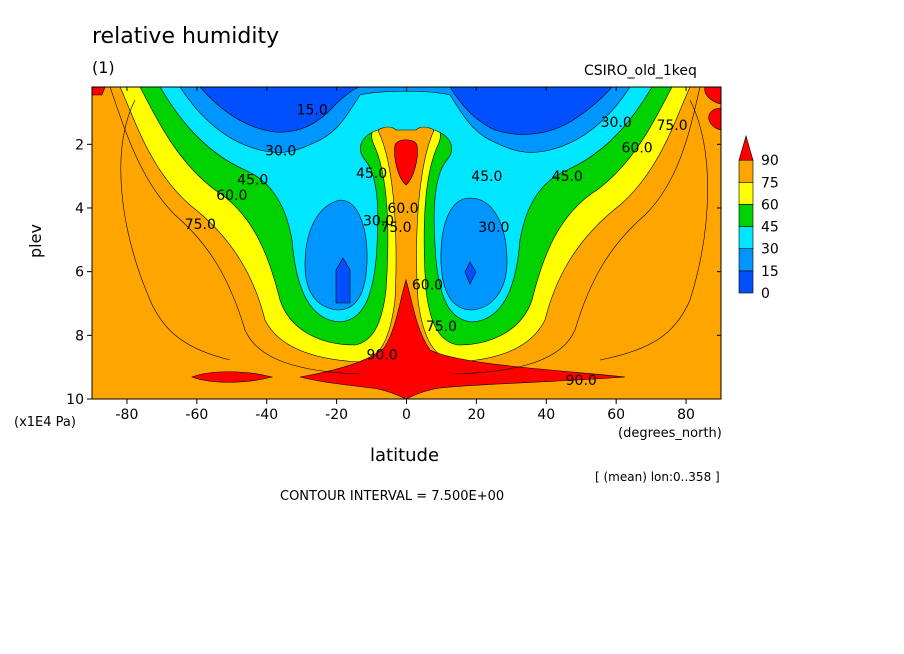  What do you see at coordinates (476, 415) in the screenshot?
I see `x-tick-label: 20` at bounding box center [476, 415].